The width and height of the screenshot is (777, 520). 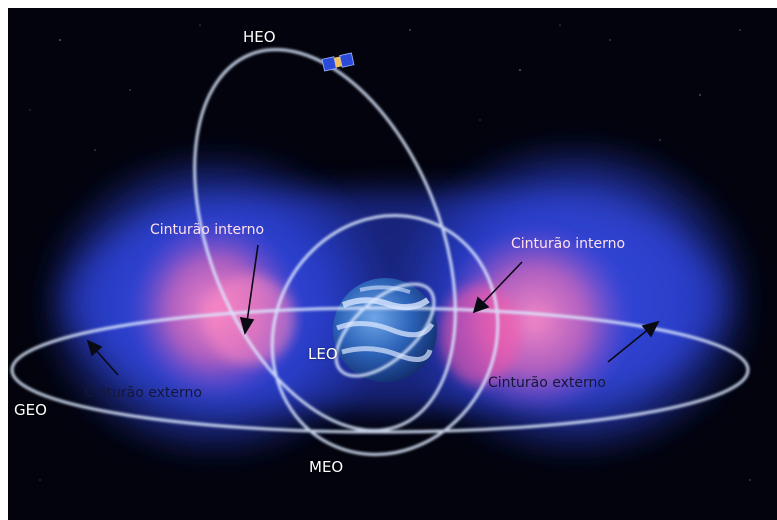 What do you see at coordinates (143, 393) in the screenshot?
I see `outer-belt-left-label: Cinturão externo` at bounding box center [143, 393].